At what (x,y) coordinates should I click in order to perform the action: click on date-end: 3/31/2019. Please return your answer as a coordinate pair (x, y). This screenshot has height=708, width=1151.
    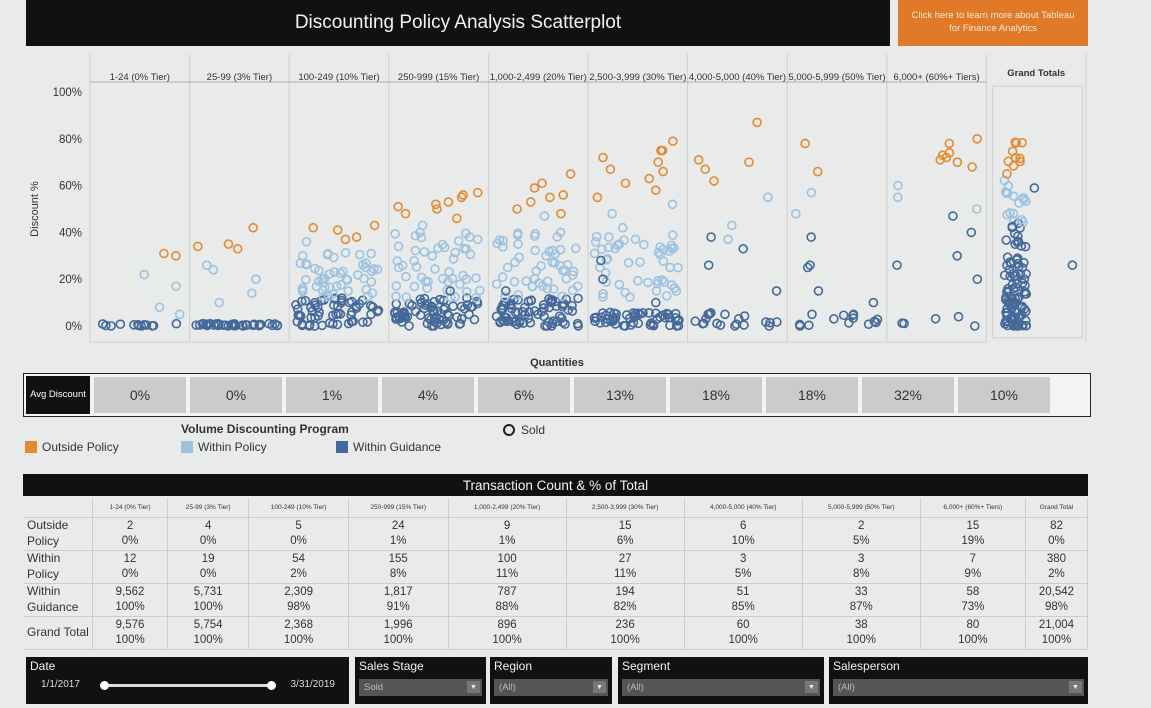
    Looking at the image, I should click on (313, 684).